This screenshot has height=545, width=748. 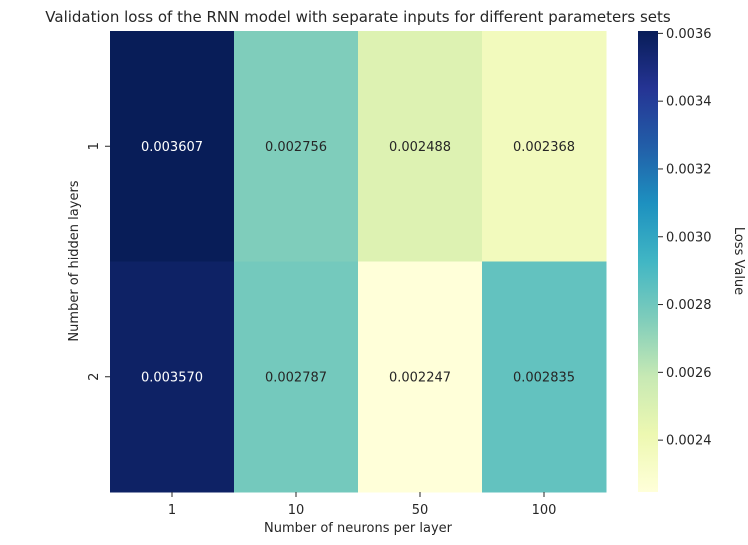 I want to click on cell-value-label: 0.002368, so click(x=544, y=147).